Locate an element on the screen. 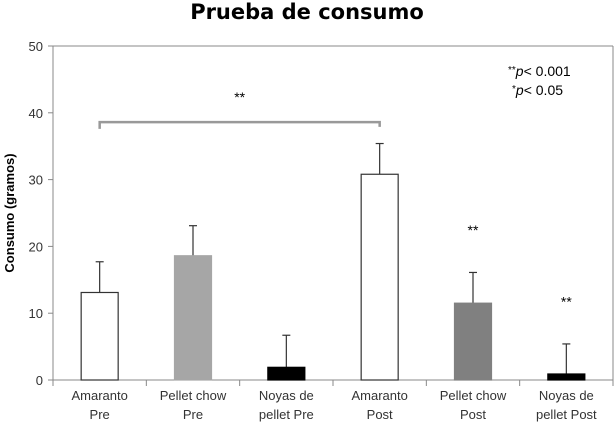 This screenshot has height=425, width=614. y-axis-label: Consumo (gramos) is located at coordinates (9, 212).